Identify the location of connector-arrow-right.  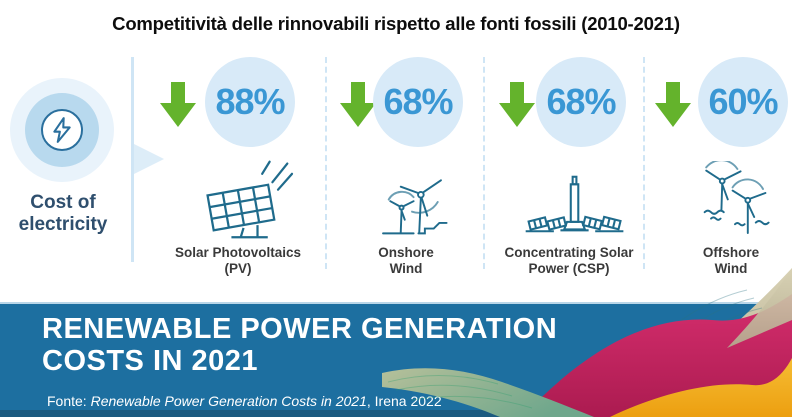
(149, 159).